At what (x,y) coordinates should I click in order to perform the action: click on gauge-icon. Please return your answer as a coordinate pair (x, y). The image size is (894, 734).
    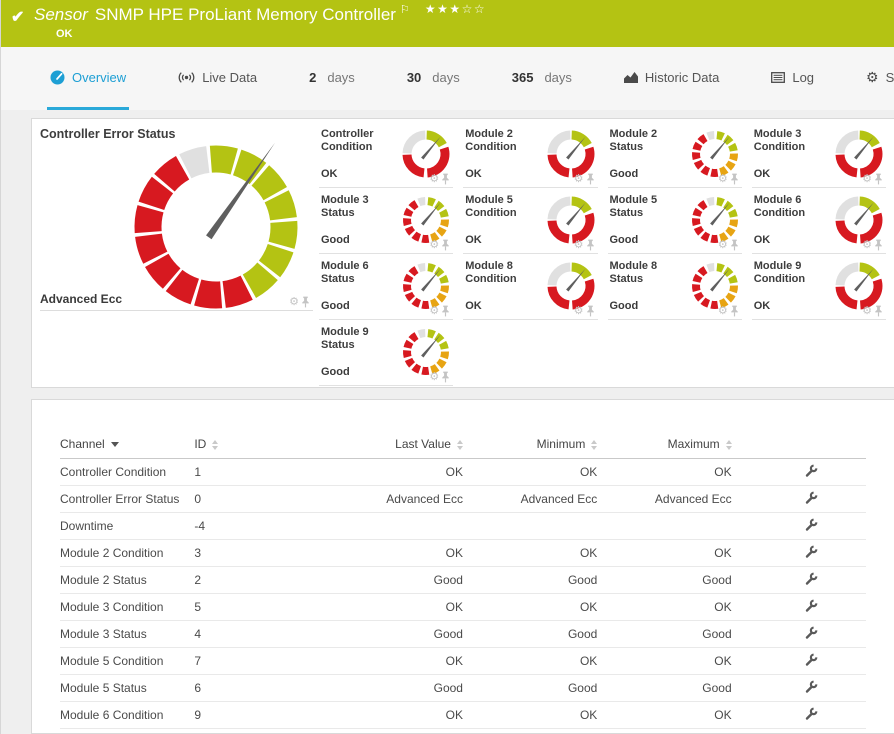
    Looking at the image, I should click on (57, 77).